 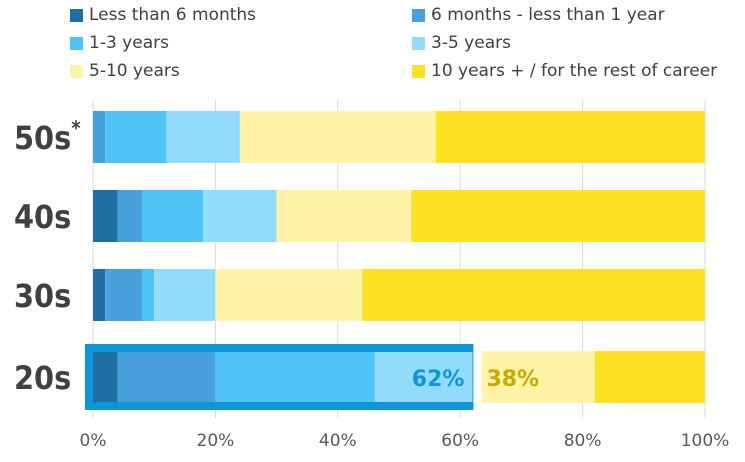 What do you see at coordinates (471, 43) in the screenshot?
I see `legend-label: 3-5 years` at bounding box center [471, 43].